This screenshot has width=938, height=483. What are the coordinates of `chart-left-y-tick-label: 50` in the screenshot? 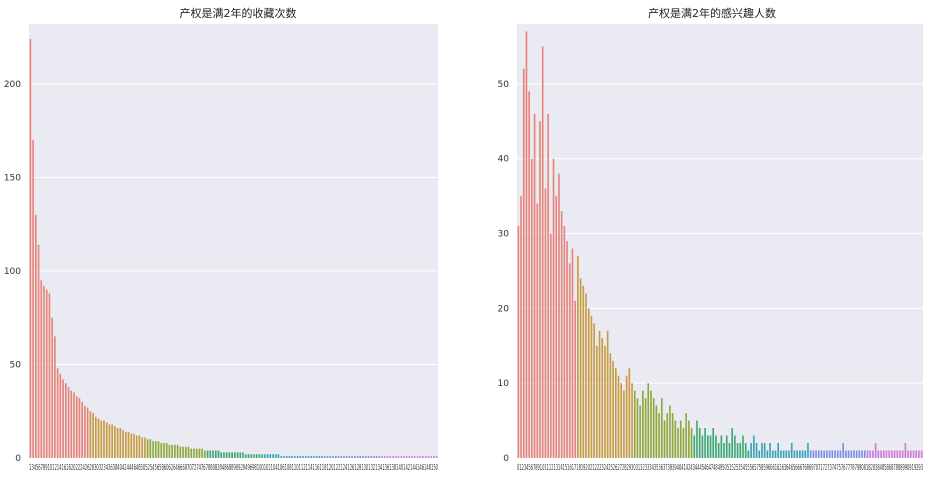 It's located at (16, 365).